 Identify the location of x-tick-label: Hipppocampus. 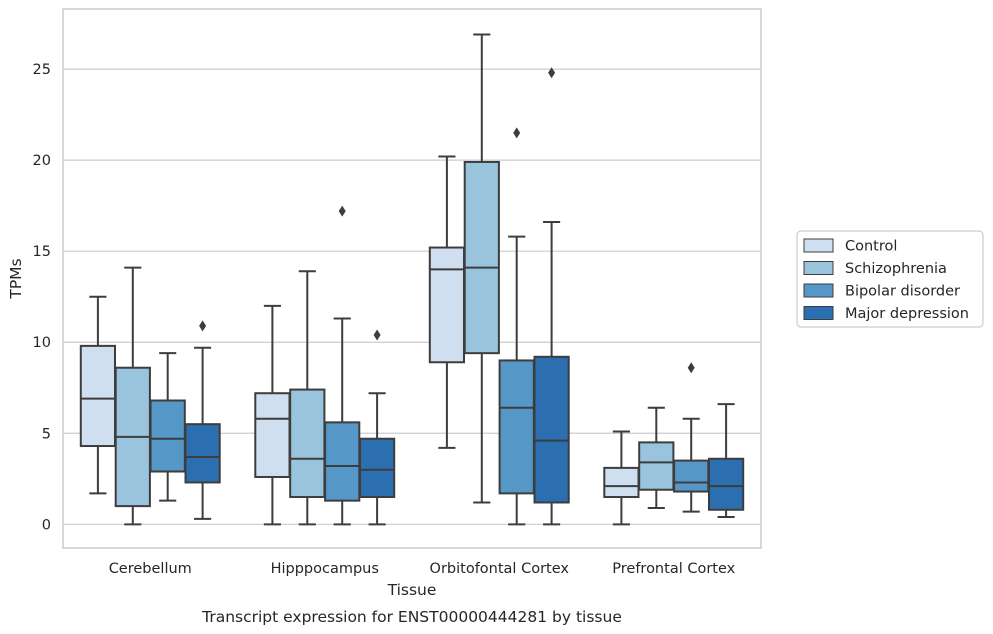
(325, 569).